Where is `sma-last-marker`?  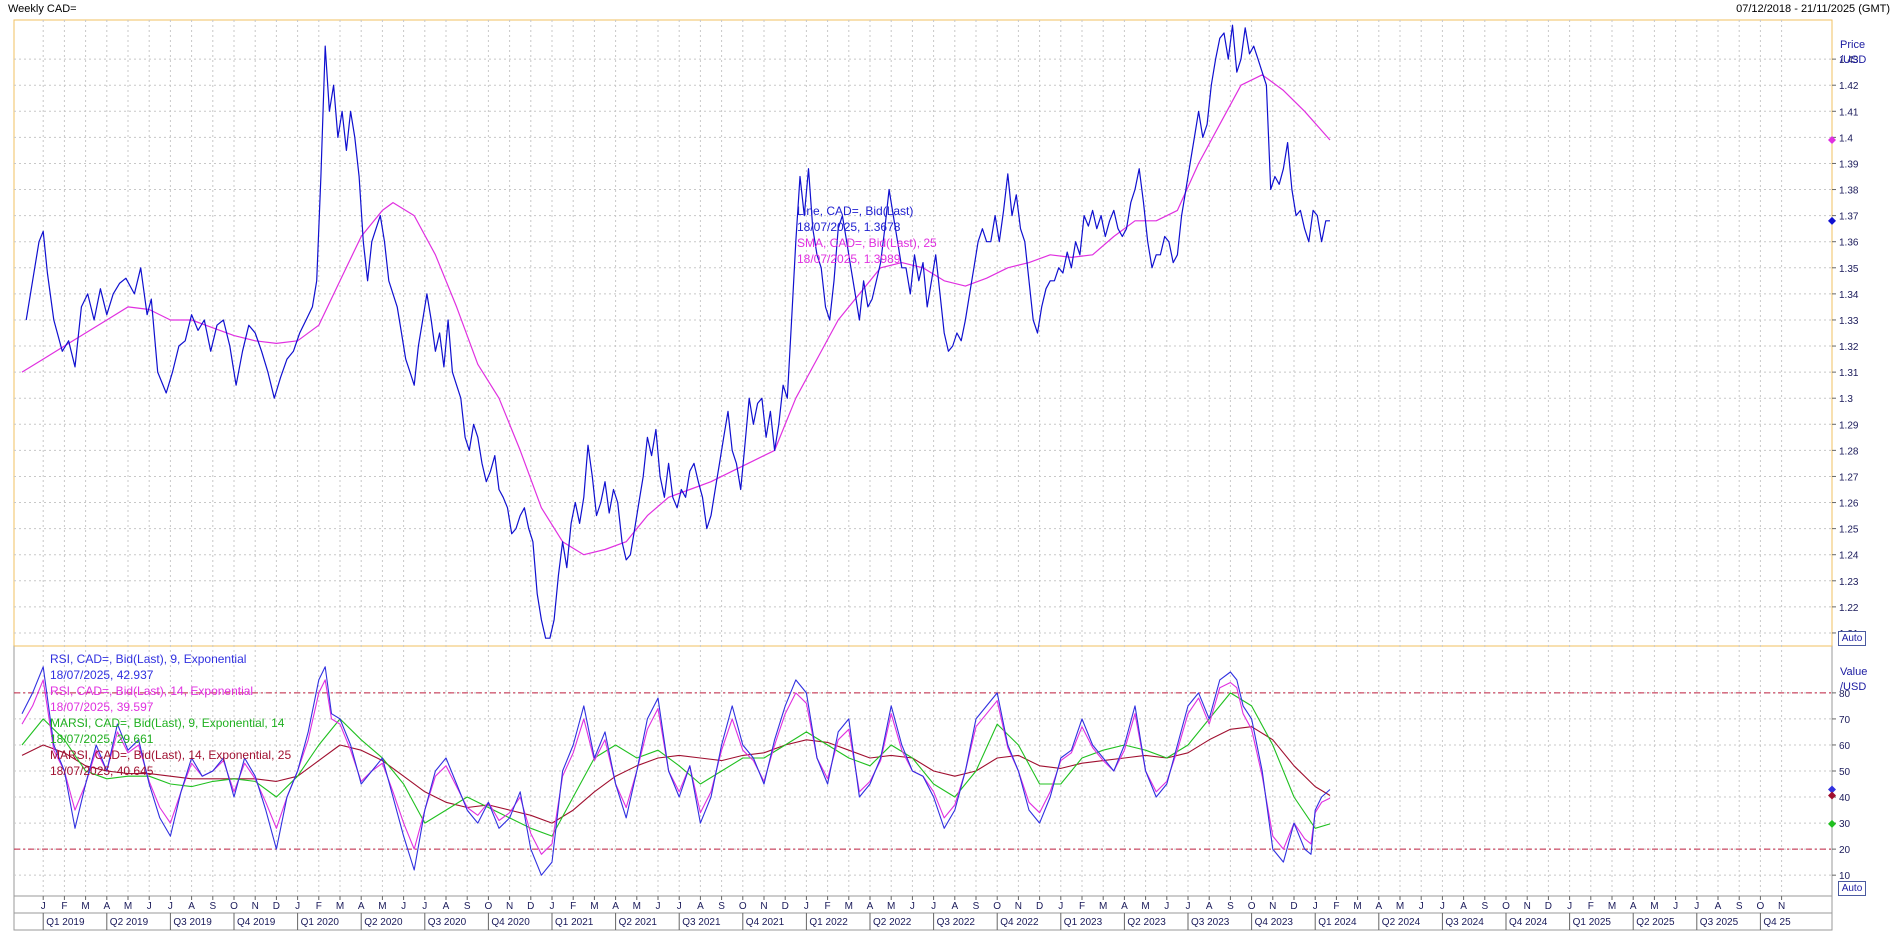 sma-last-marker is located at coordinates (1832, 139).